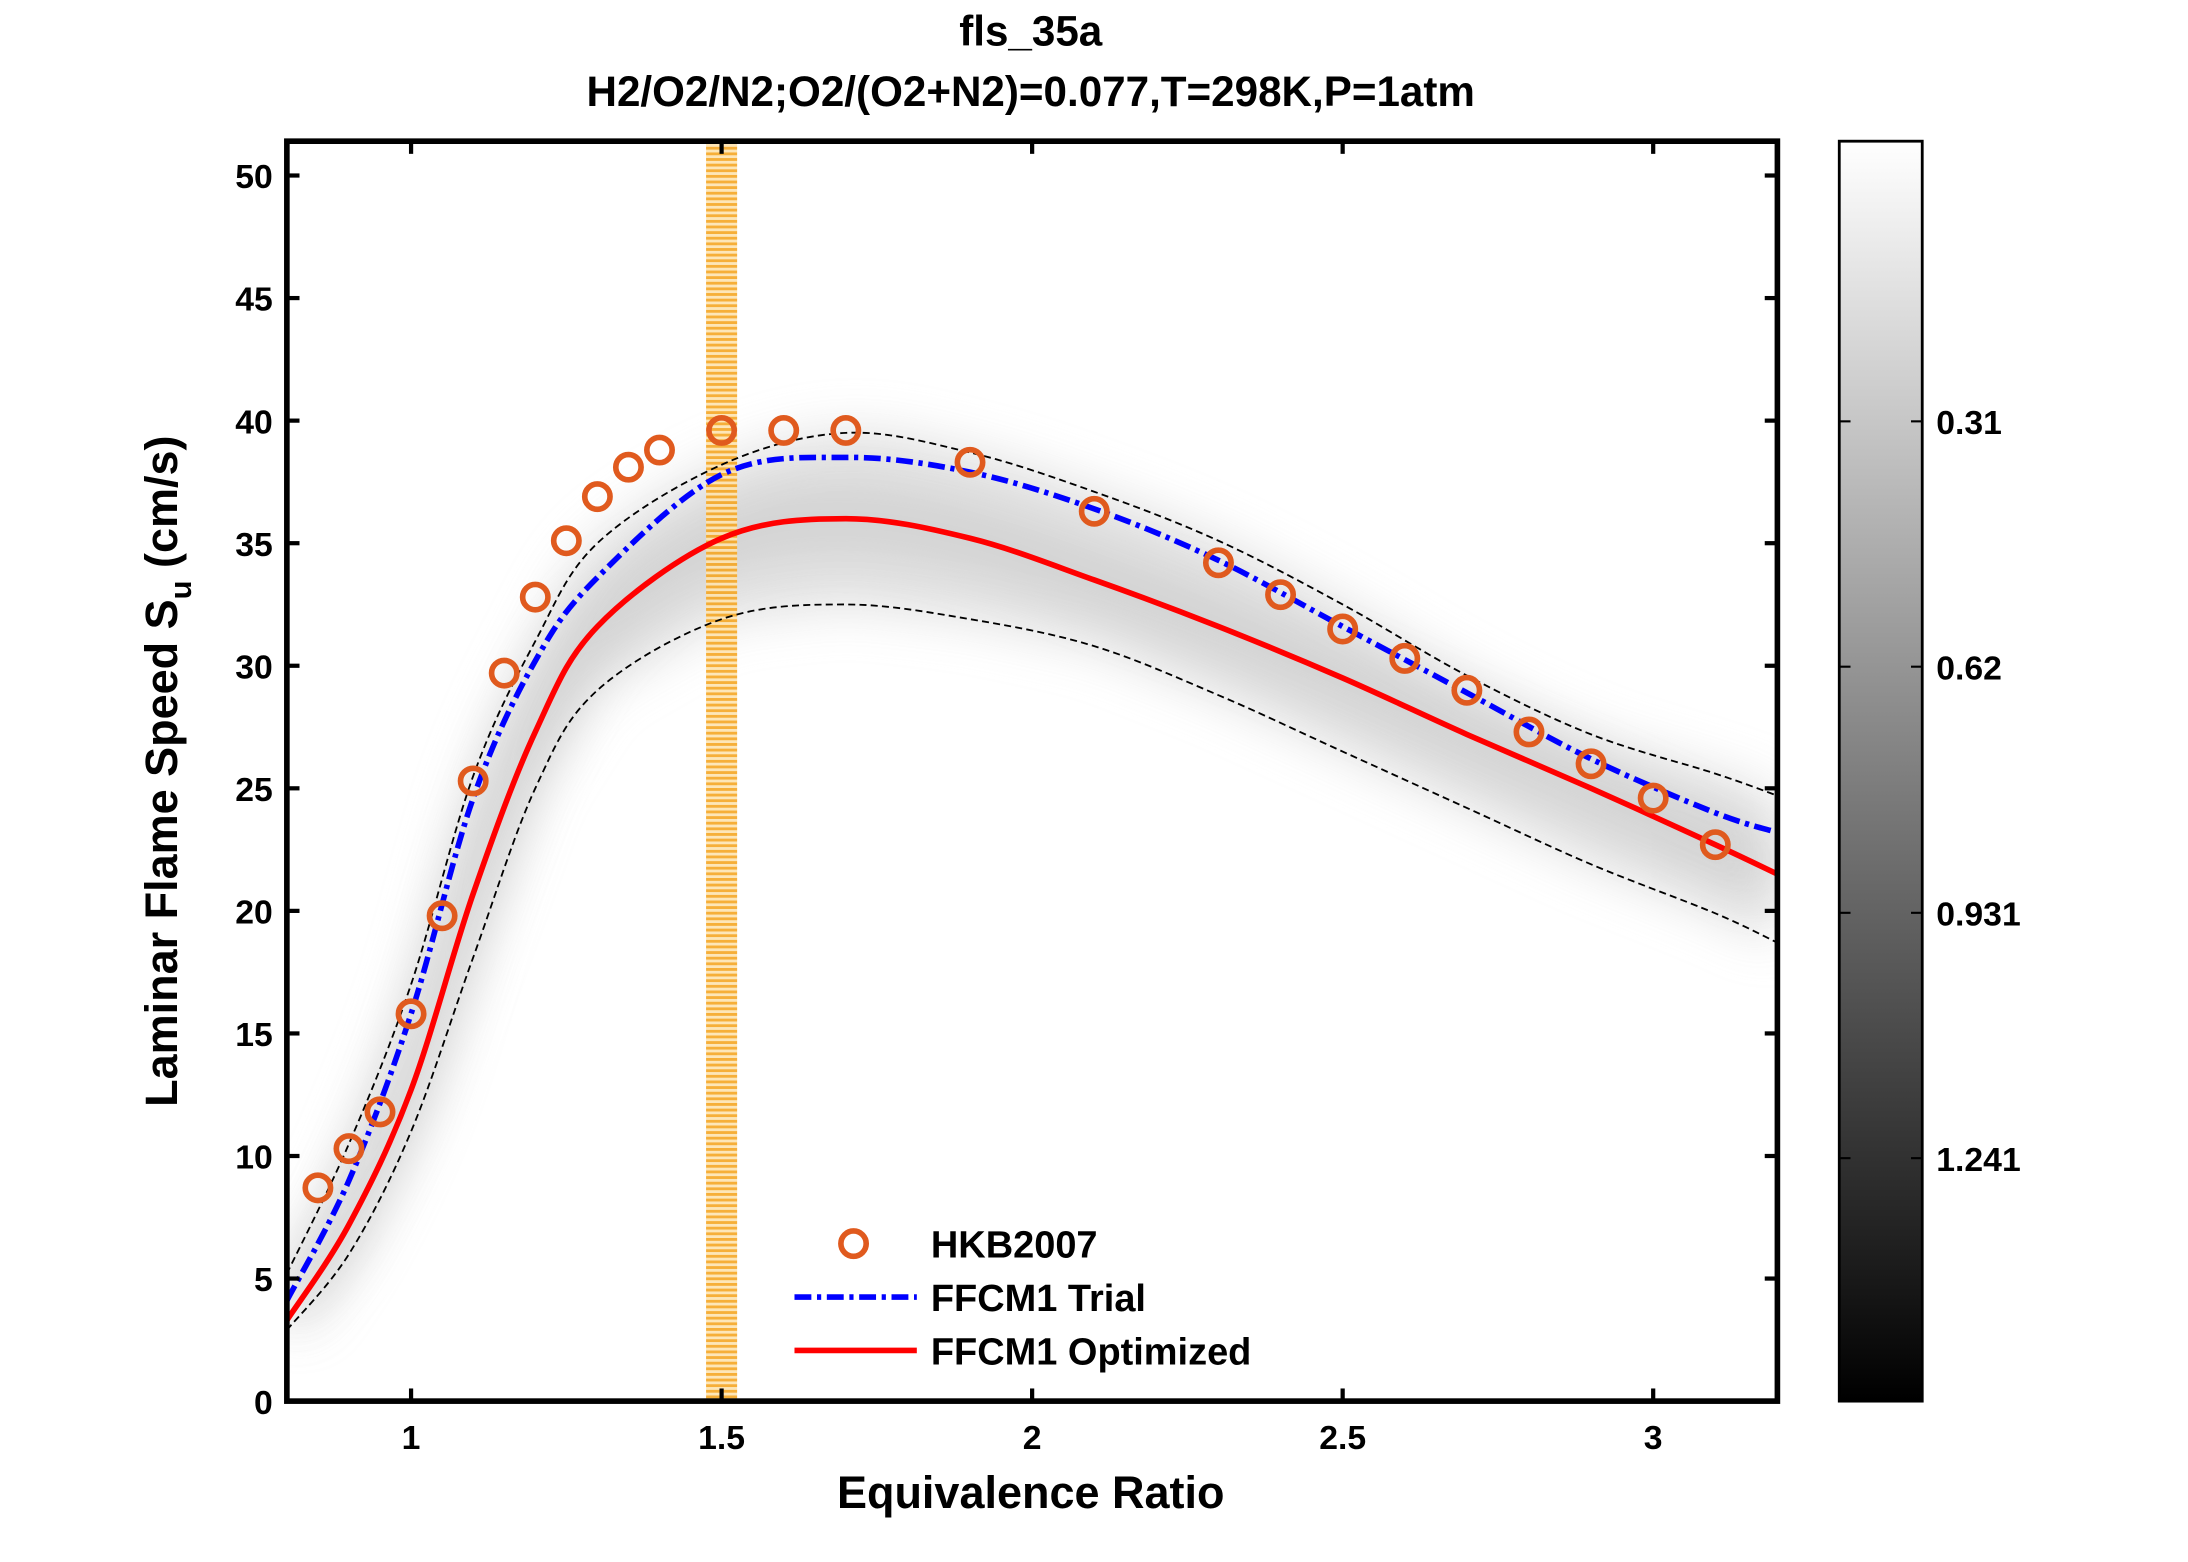  Describe the element at coordinates (1038, 1299) in the screenshot. I see `legend-label: FFCM1 Trial` at that location.